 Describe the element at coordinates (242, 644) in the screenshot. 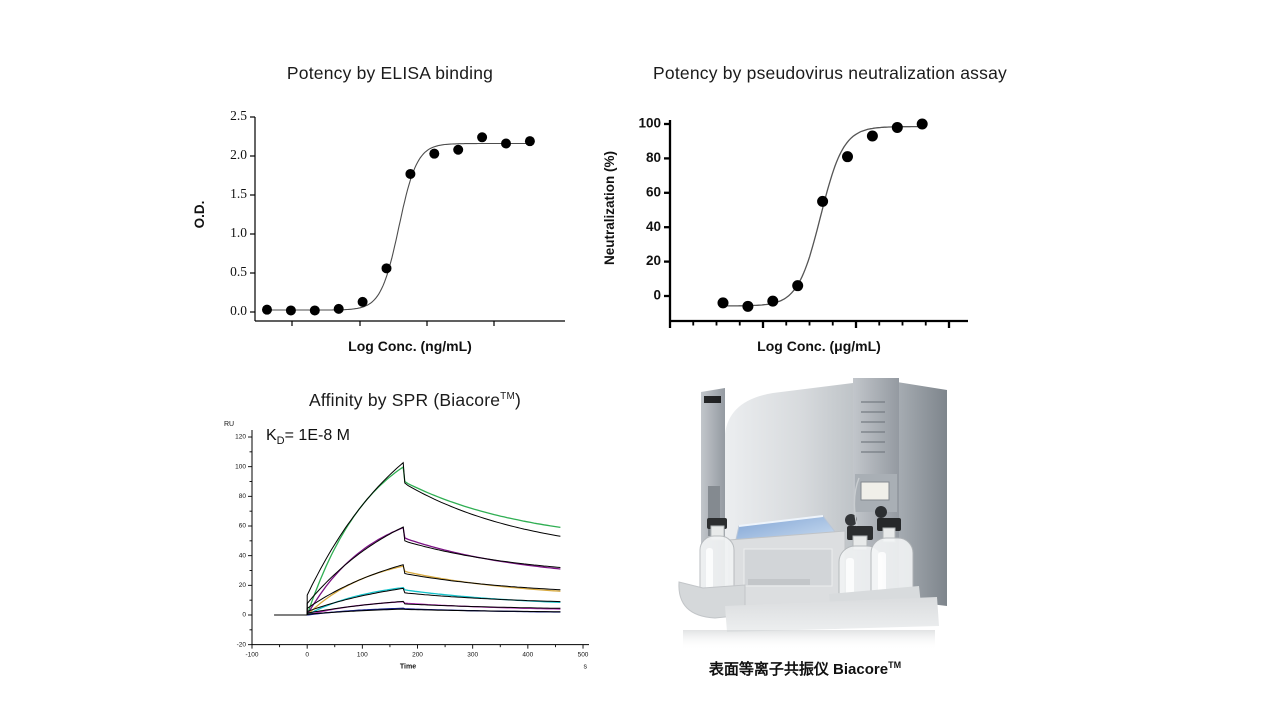

I see `y-tick-label: -20` at that location.